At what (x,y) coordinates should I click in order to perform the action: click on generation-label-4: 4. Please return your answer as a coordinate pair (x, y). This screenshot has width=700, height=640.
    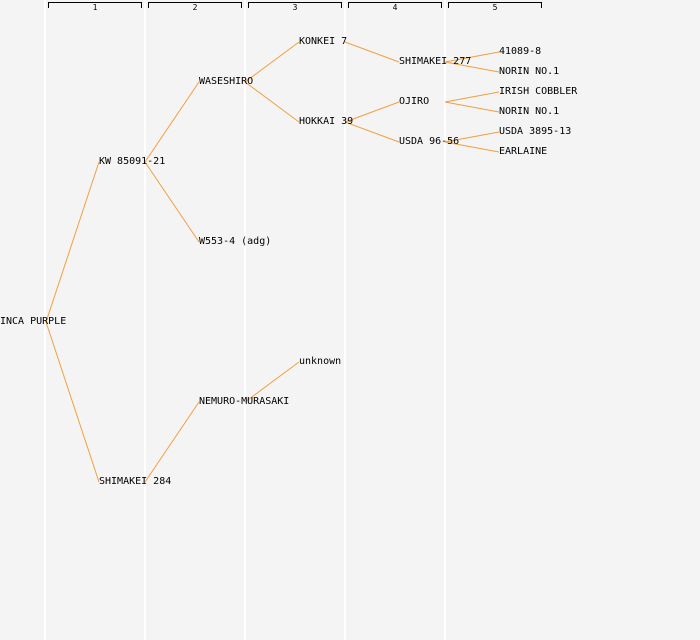
    Looking at the image, I should click on (395, 7).